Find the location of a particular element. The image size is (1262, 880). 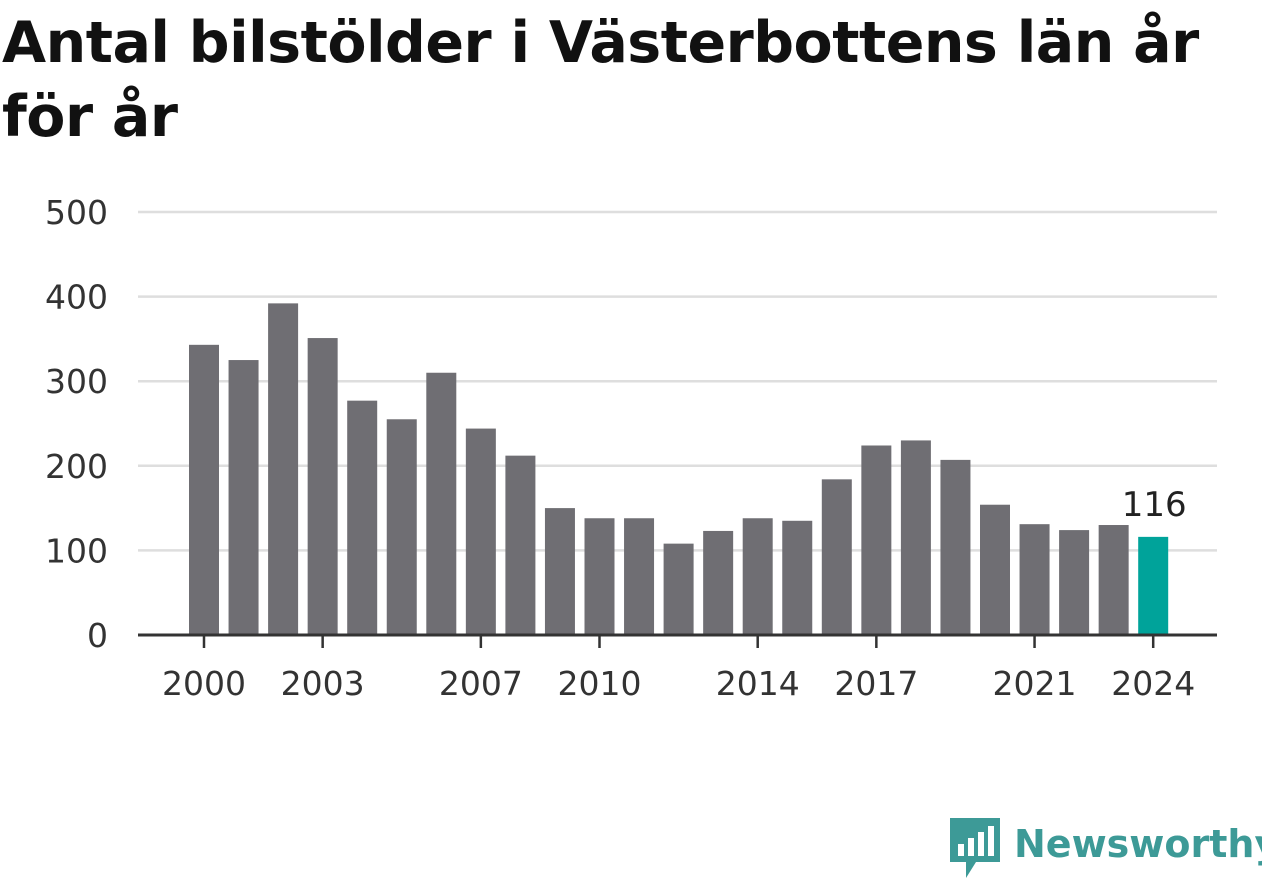

x-tick-label: 2000 is located at coordinates (204, 683).